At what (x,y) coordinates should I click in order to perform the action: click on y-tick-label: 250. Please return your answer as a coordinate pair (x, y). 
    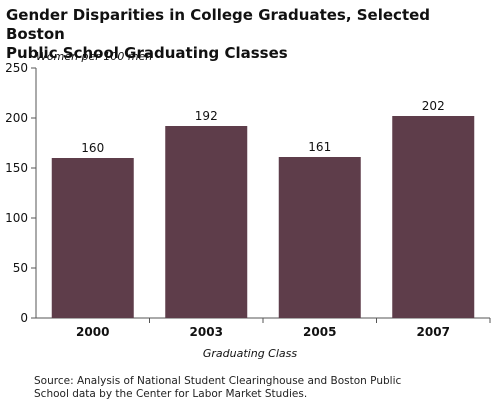
    Looking at the image, I should click on (16, 68).